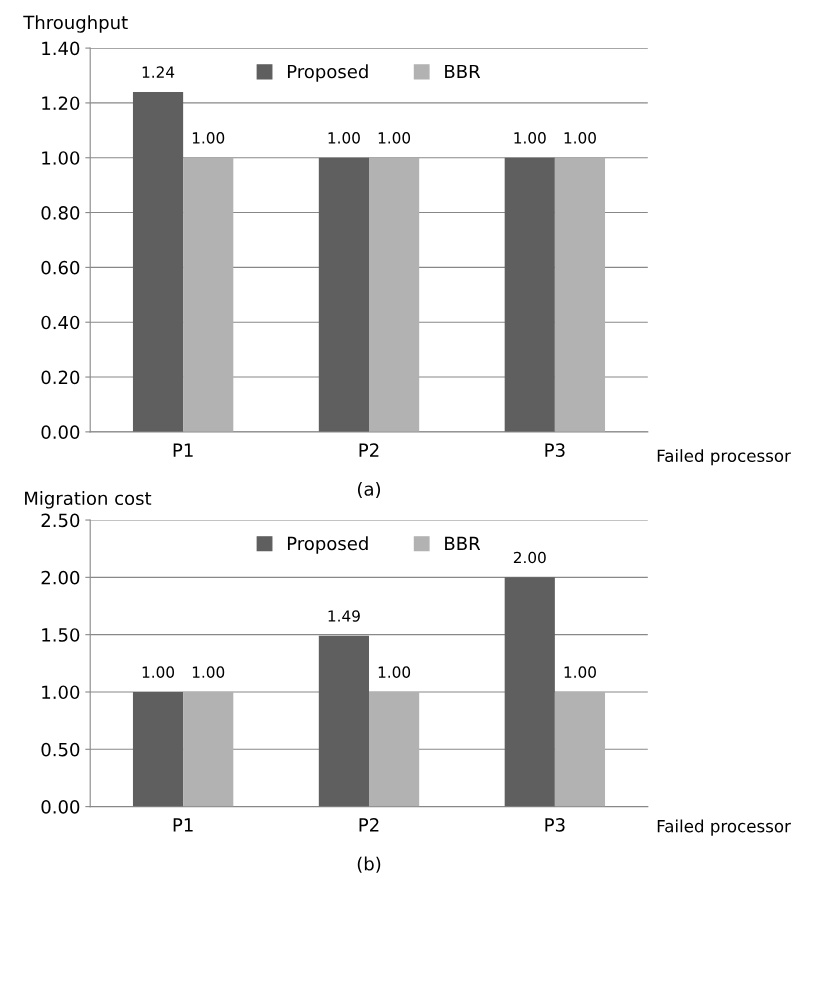 This screenshot has height=1002, width=820. I want to click on y-tick-label: 0.20, so click(60, 377).